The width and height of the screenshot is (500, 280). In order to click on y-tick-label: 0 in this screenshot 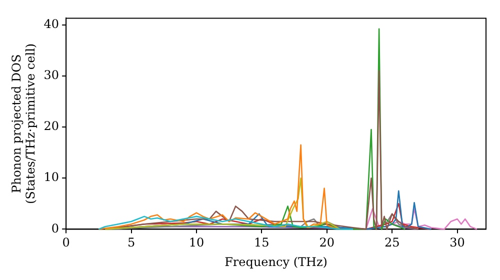, I will do `click(55, 228)`.